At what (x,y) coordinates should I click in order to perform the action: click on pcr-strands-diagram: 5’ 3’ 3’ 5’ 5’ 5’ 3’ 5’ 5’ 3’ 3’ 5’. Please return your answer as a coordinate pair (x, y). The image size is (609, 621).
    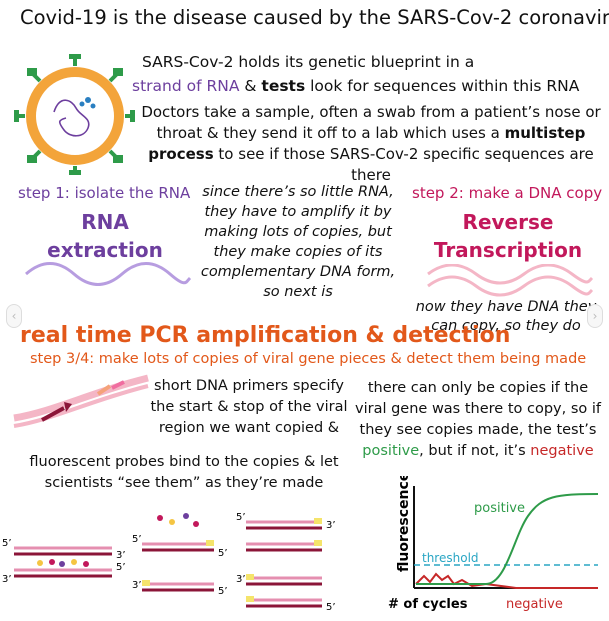
    Looking at the image, I should click on (169, 562).